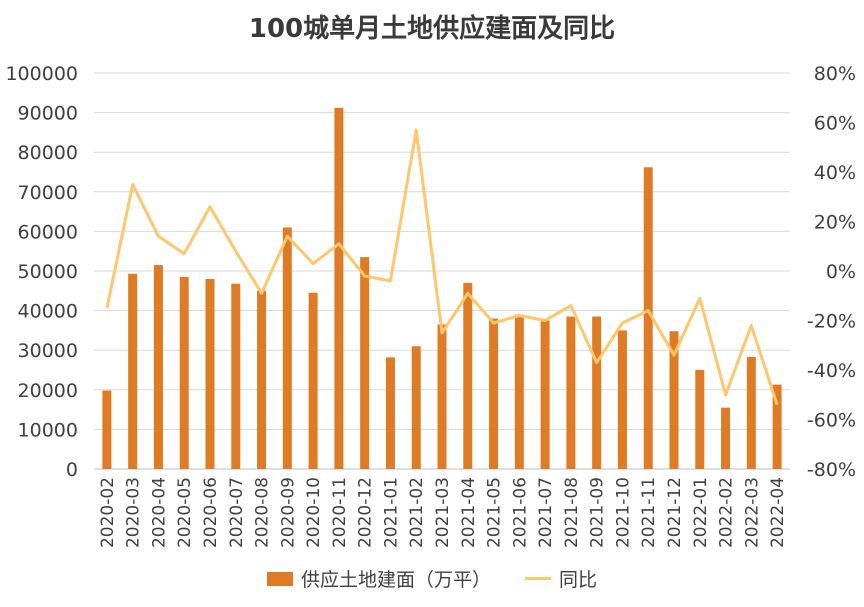 This screenshot has height=607, width=864. Describe the element at coordinates (623, 512) in the screenshot. I see `x-tick-label: 2021-10` at that location.